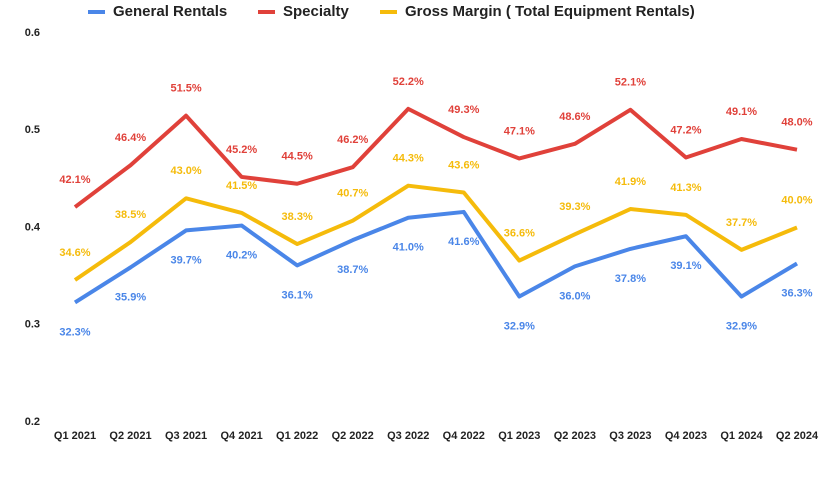  What do you see at coordinates (463, 110) in the screenshot?
I see `data-label: 49.3%` at bounding box center [463, 110].